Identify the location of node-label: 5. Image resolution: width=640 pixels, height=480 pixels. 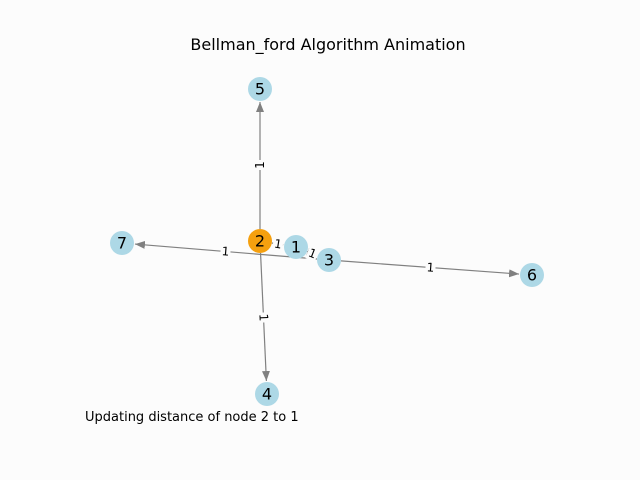
(260, 89).